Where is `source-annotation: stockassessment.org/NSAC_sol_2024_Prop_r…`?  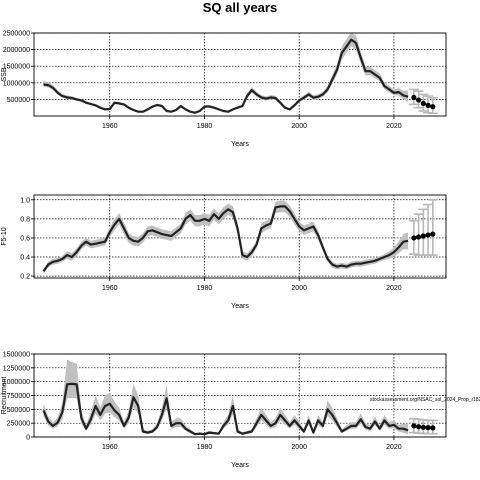
source-annotation: stockassessment.org/NSAC_sol_2024_Prop_r… is located at coordinates (425, 400).